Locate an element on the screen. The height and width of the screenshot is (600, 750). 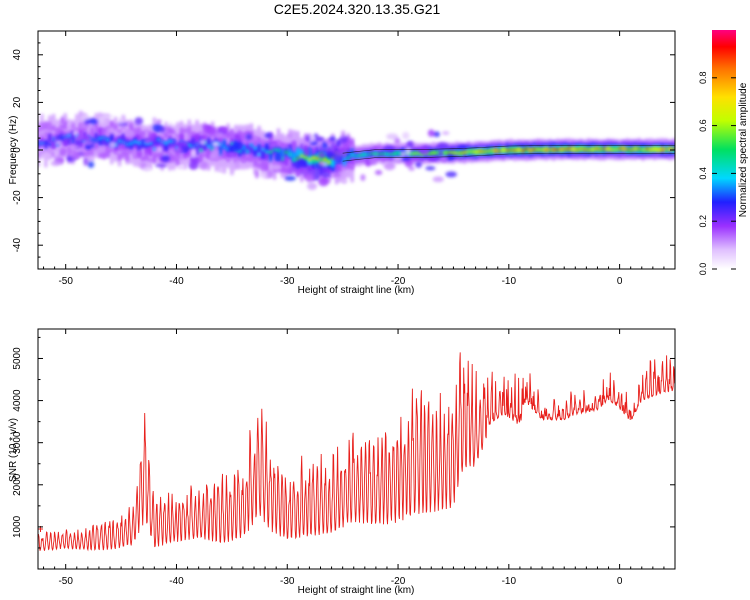
colorbar-tick-label: 0.8 is located at coordinates (703, 78).